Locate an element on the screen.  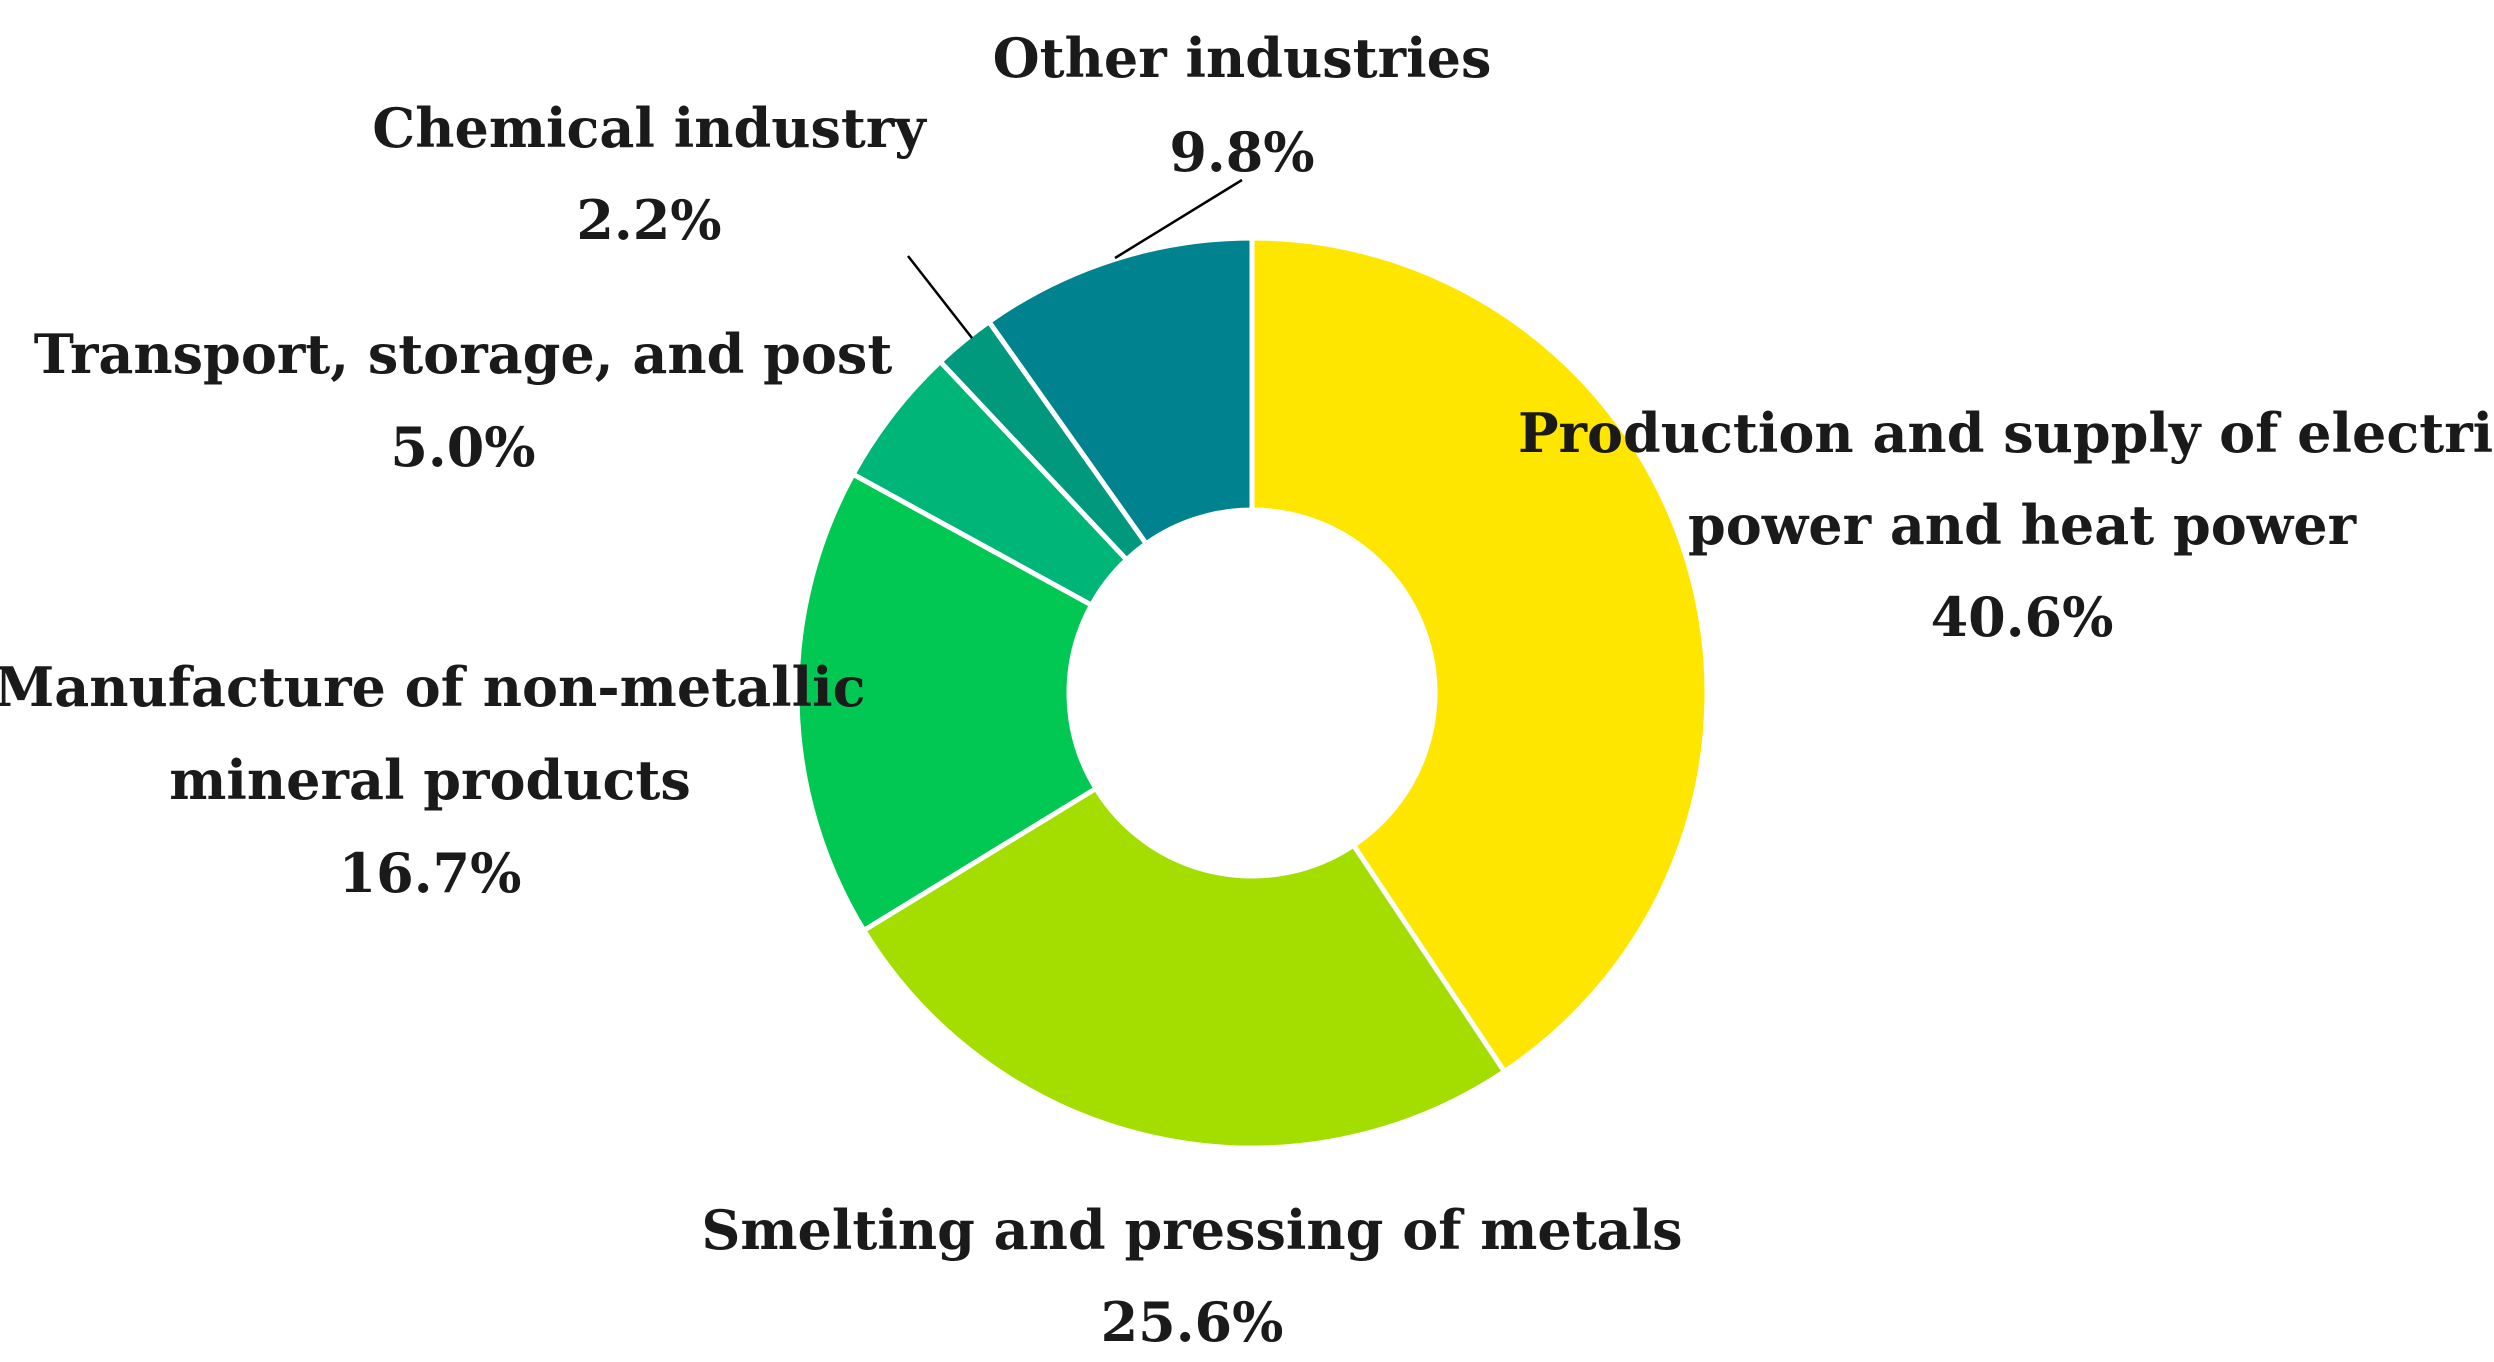
slice-category-label: Transport, storage, and post is located at coordinates (463, 354).